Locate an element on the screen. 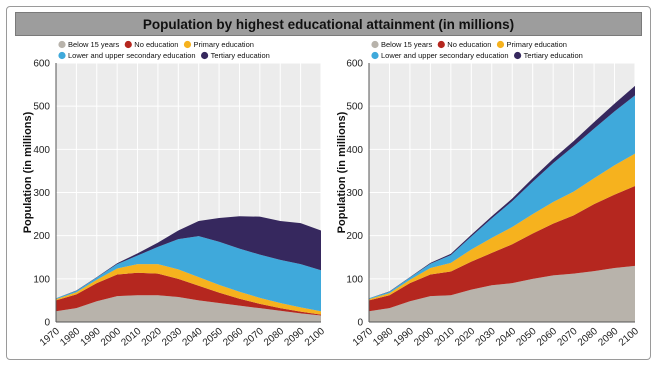 This screenshot has width=657, height=367. area-primary is located at coordinates (188, 289).